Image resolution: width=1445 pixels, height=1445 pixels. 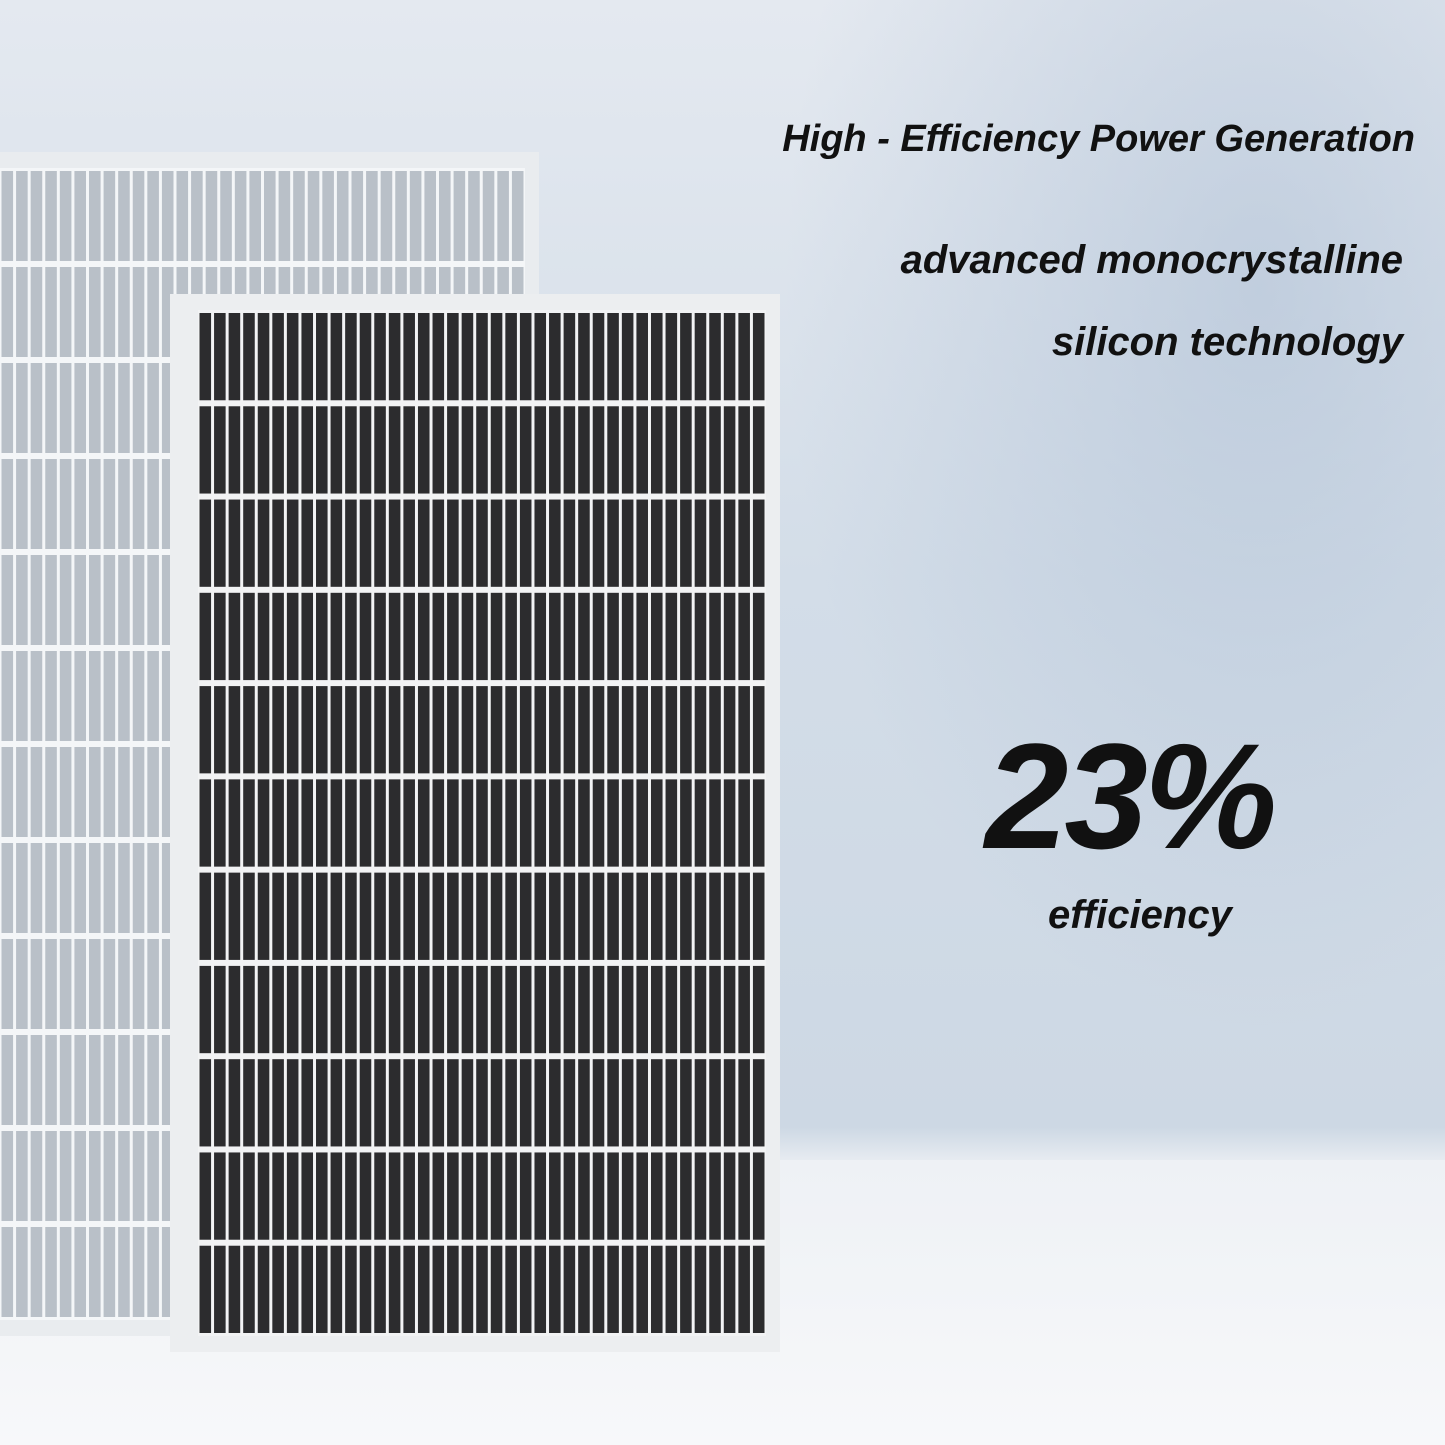 I want to click on efficiency-value: 23%, so click(x=1131, y=796).